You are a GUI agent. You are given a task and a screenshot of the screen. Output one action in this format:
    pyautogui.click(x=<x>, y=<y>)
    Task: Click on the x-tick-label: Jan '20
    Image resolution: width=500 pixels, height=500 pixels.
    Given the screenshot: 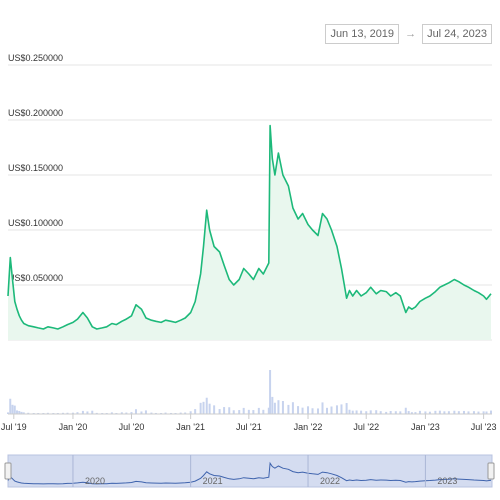 What is the action you would take?
    pyautogui.click(x=73, y=427)
    